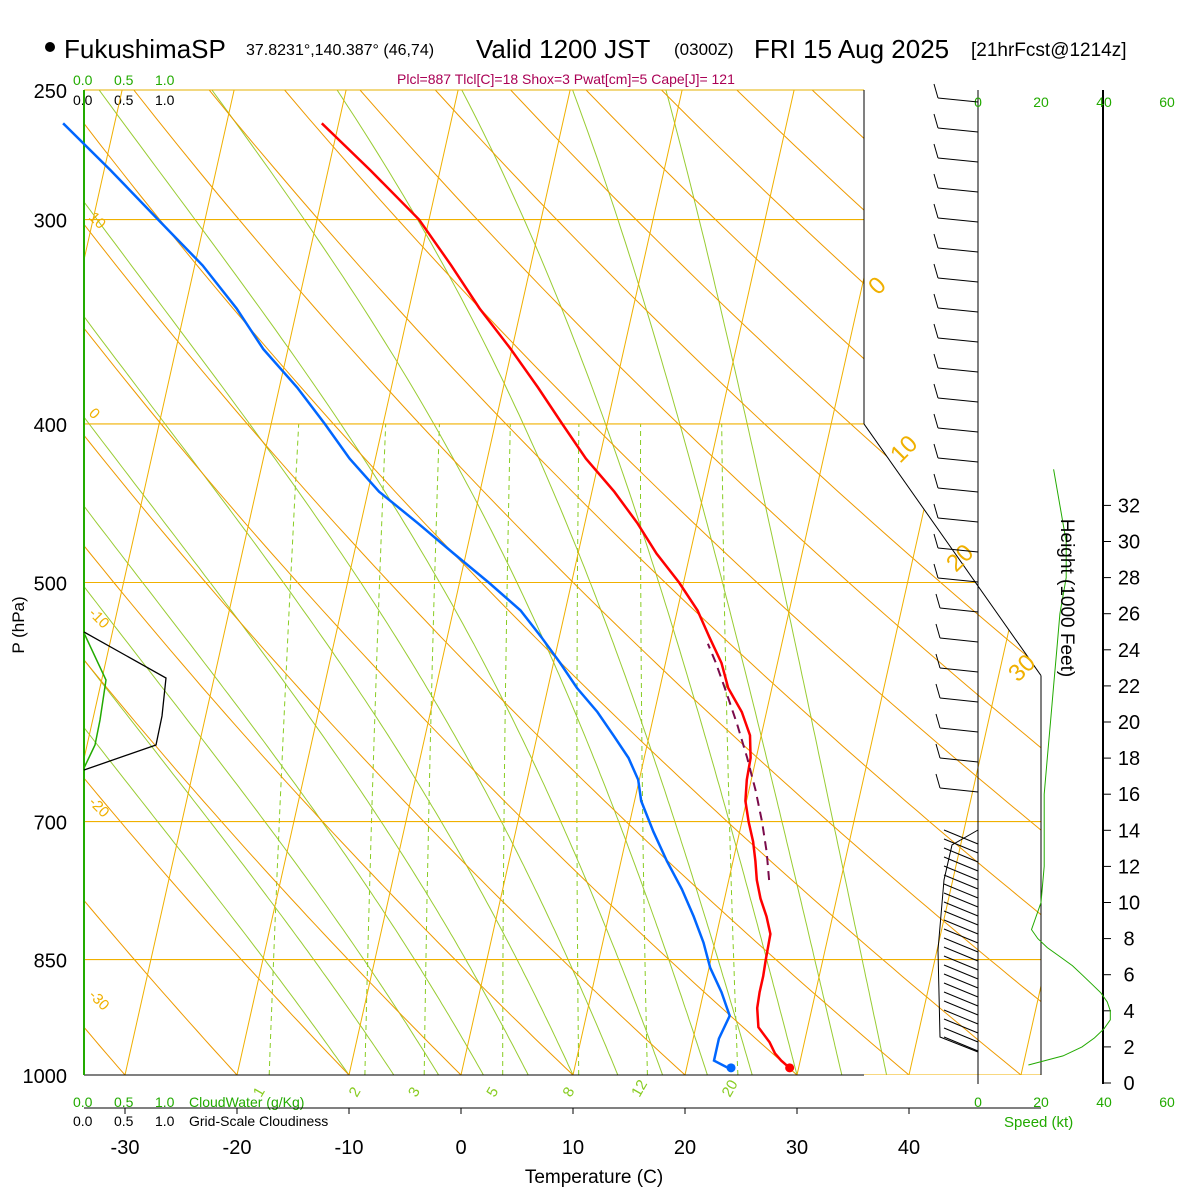 Image resolution: width=1200 pixels, height=1200 pixels. Describe the element at coordinates (124, 1121) in the screenshot. I see `cloudiness-tick-1-bottom: 0.5` at that location.